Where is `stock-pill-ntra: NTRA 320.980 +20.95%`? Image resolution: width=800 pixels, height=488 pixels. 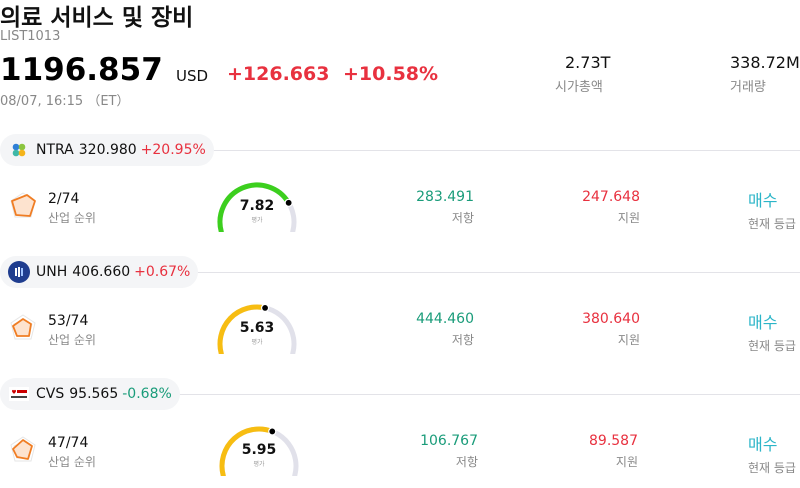 stock-pill-ntra: NTRA 320.980 +20.95% is located at coordinates (107, 150).